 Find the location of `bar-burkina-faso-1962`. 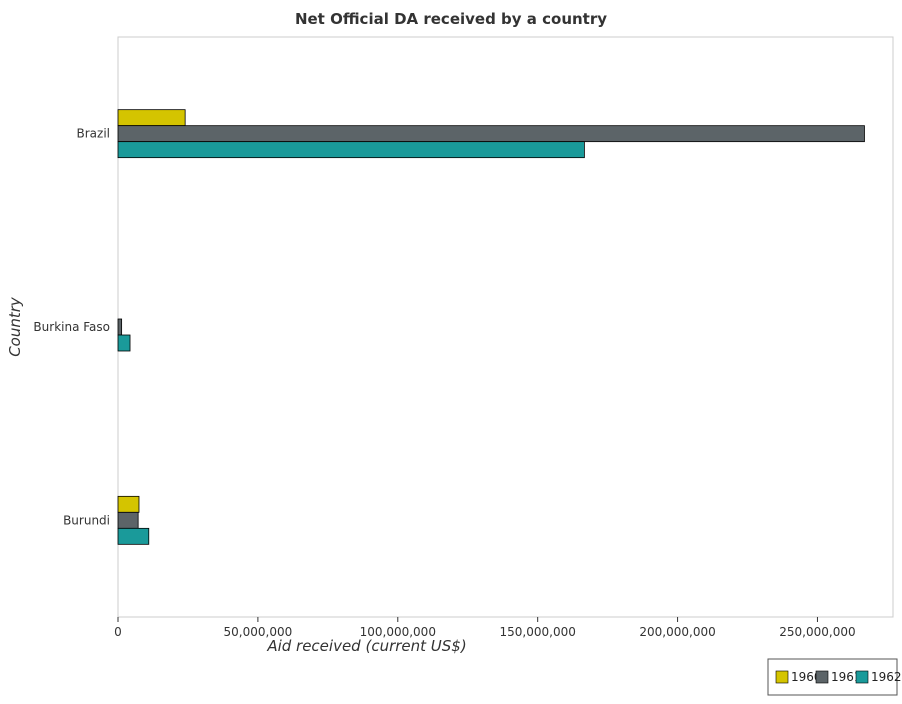

bar-burkina-faso-1962 is located at coordinates (124, 343).